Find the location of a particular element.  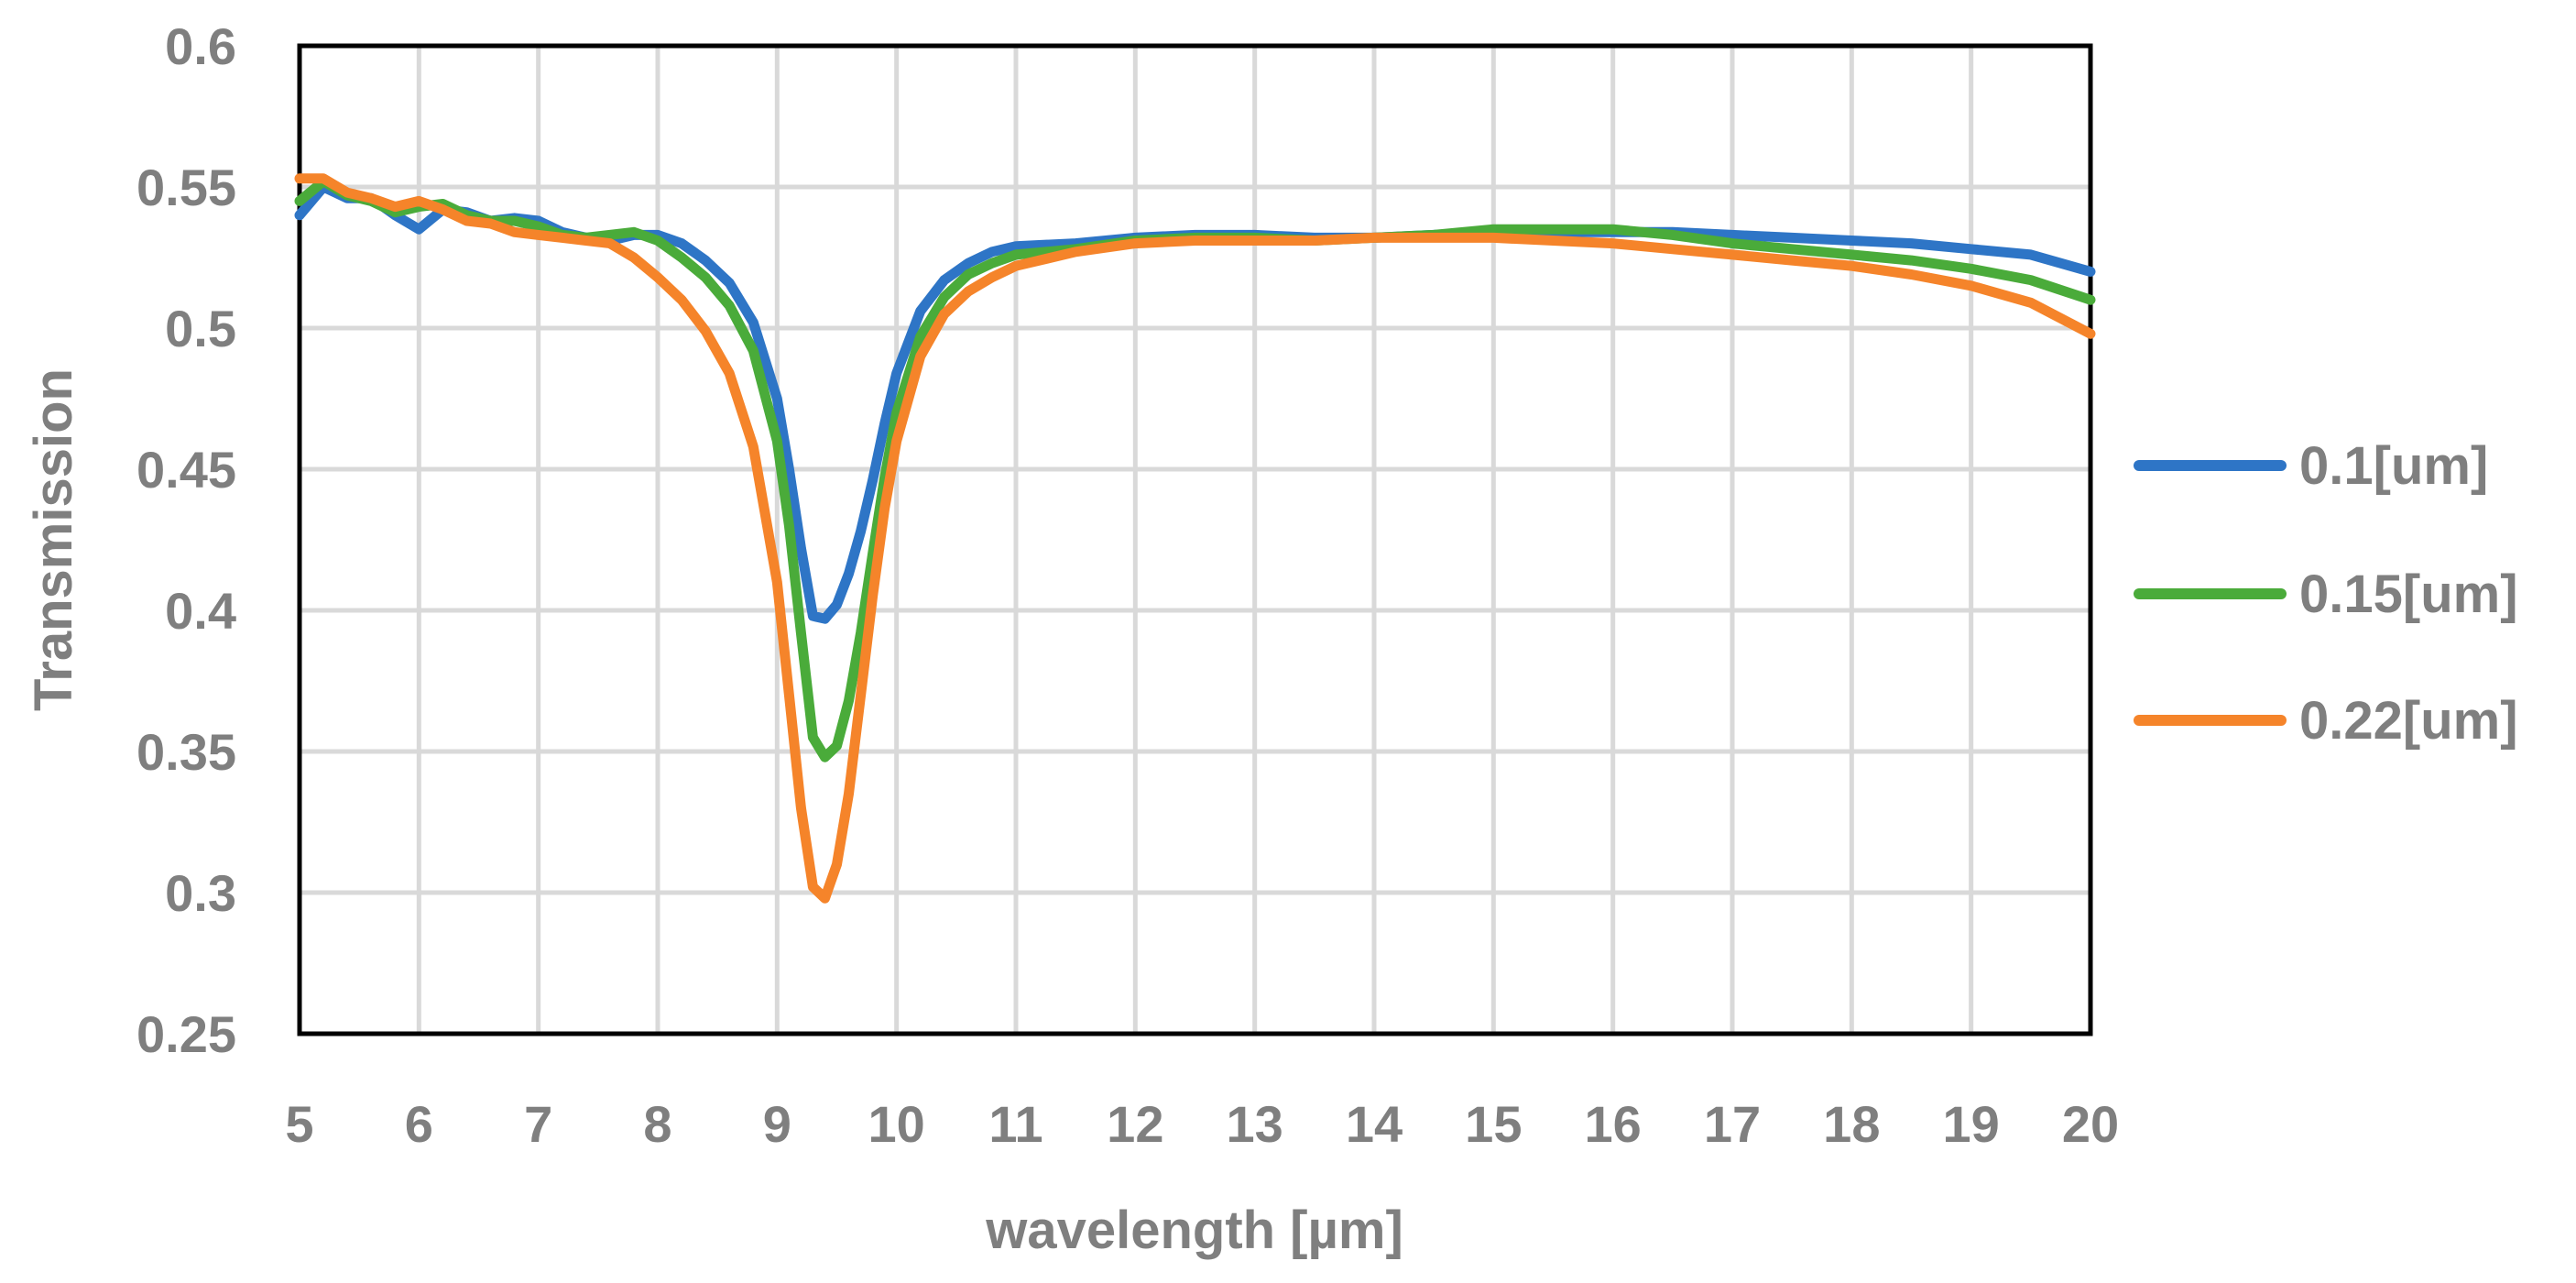

x-tick-label: 19 is located at coordinates (1972, 1124).